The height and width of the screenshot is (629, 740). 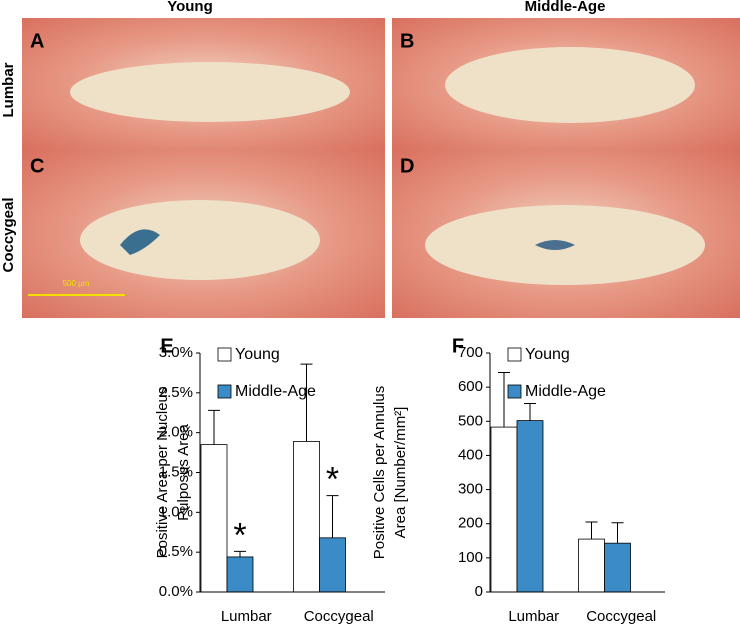 I want to click on column-label: Young, so click(x=190, y=7).